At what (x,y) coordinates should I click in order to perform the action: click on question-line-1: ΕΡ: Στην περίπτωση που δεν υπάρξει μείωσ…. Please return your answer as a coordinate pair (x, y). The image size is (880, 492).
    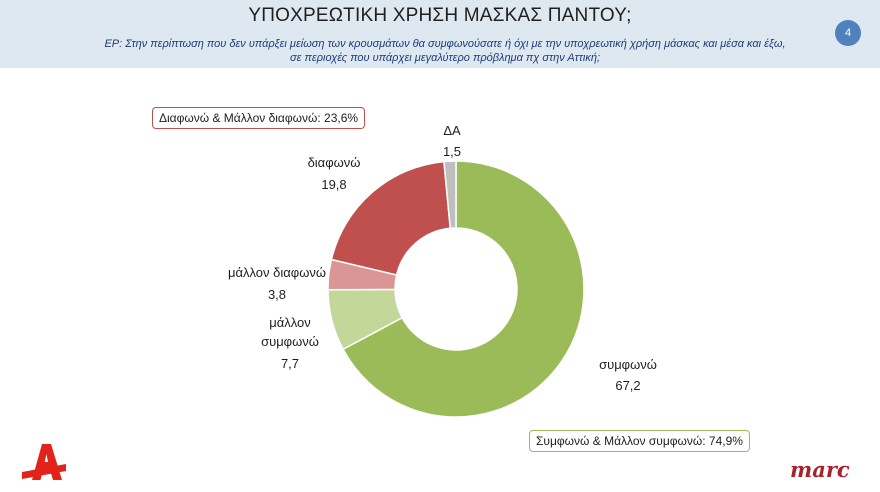
    Looking at the image, I should click on (445, 44).